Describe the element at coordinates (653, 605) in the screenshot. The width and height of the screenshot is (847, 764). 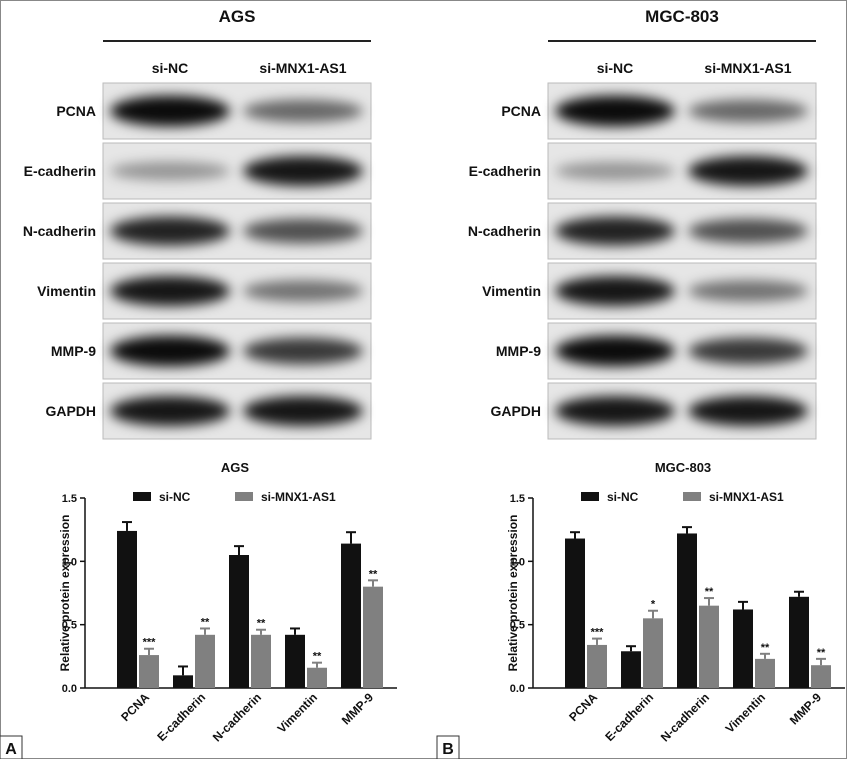
I see `significance-label: *` at that location.